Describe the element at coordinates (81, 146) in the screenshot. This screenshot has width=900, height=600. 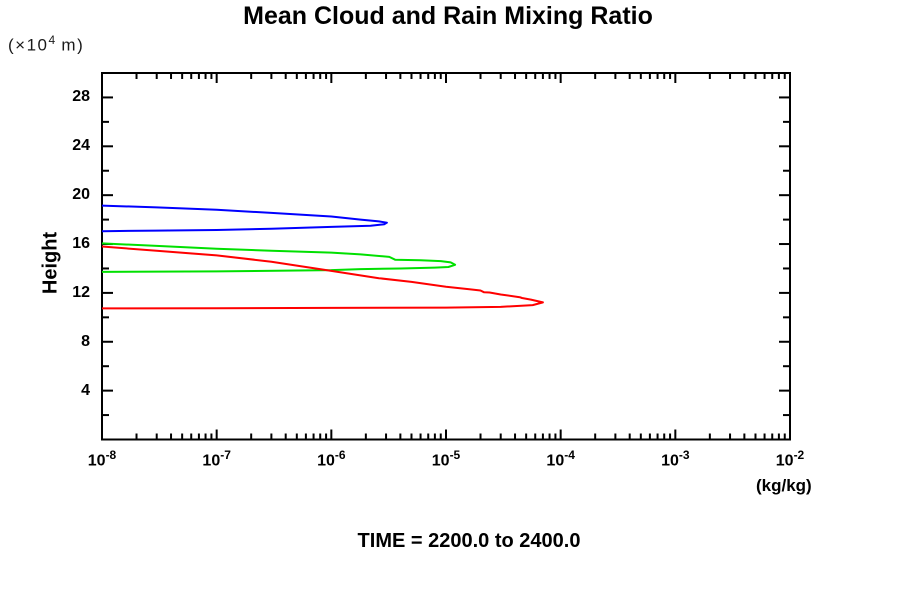
I see `y-tick-label: 24` at that location.